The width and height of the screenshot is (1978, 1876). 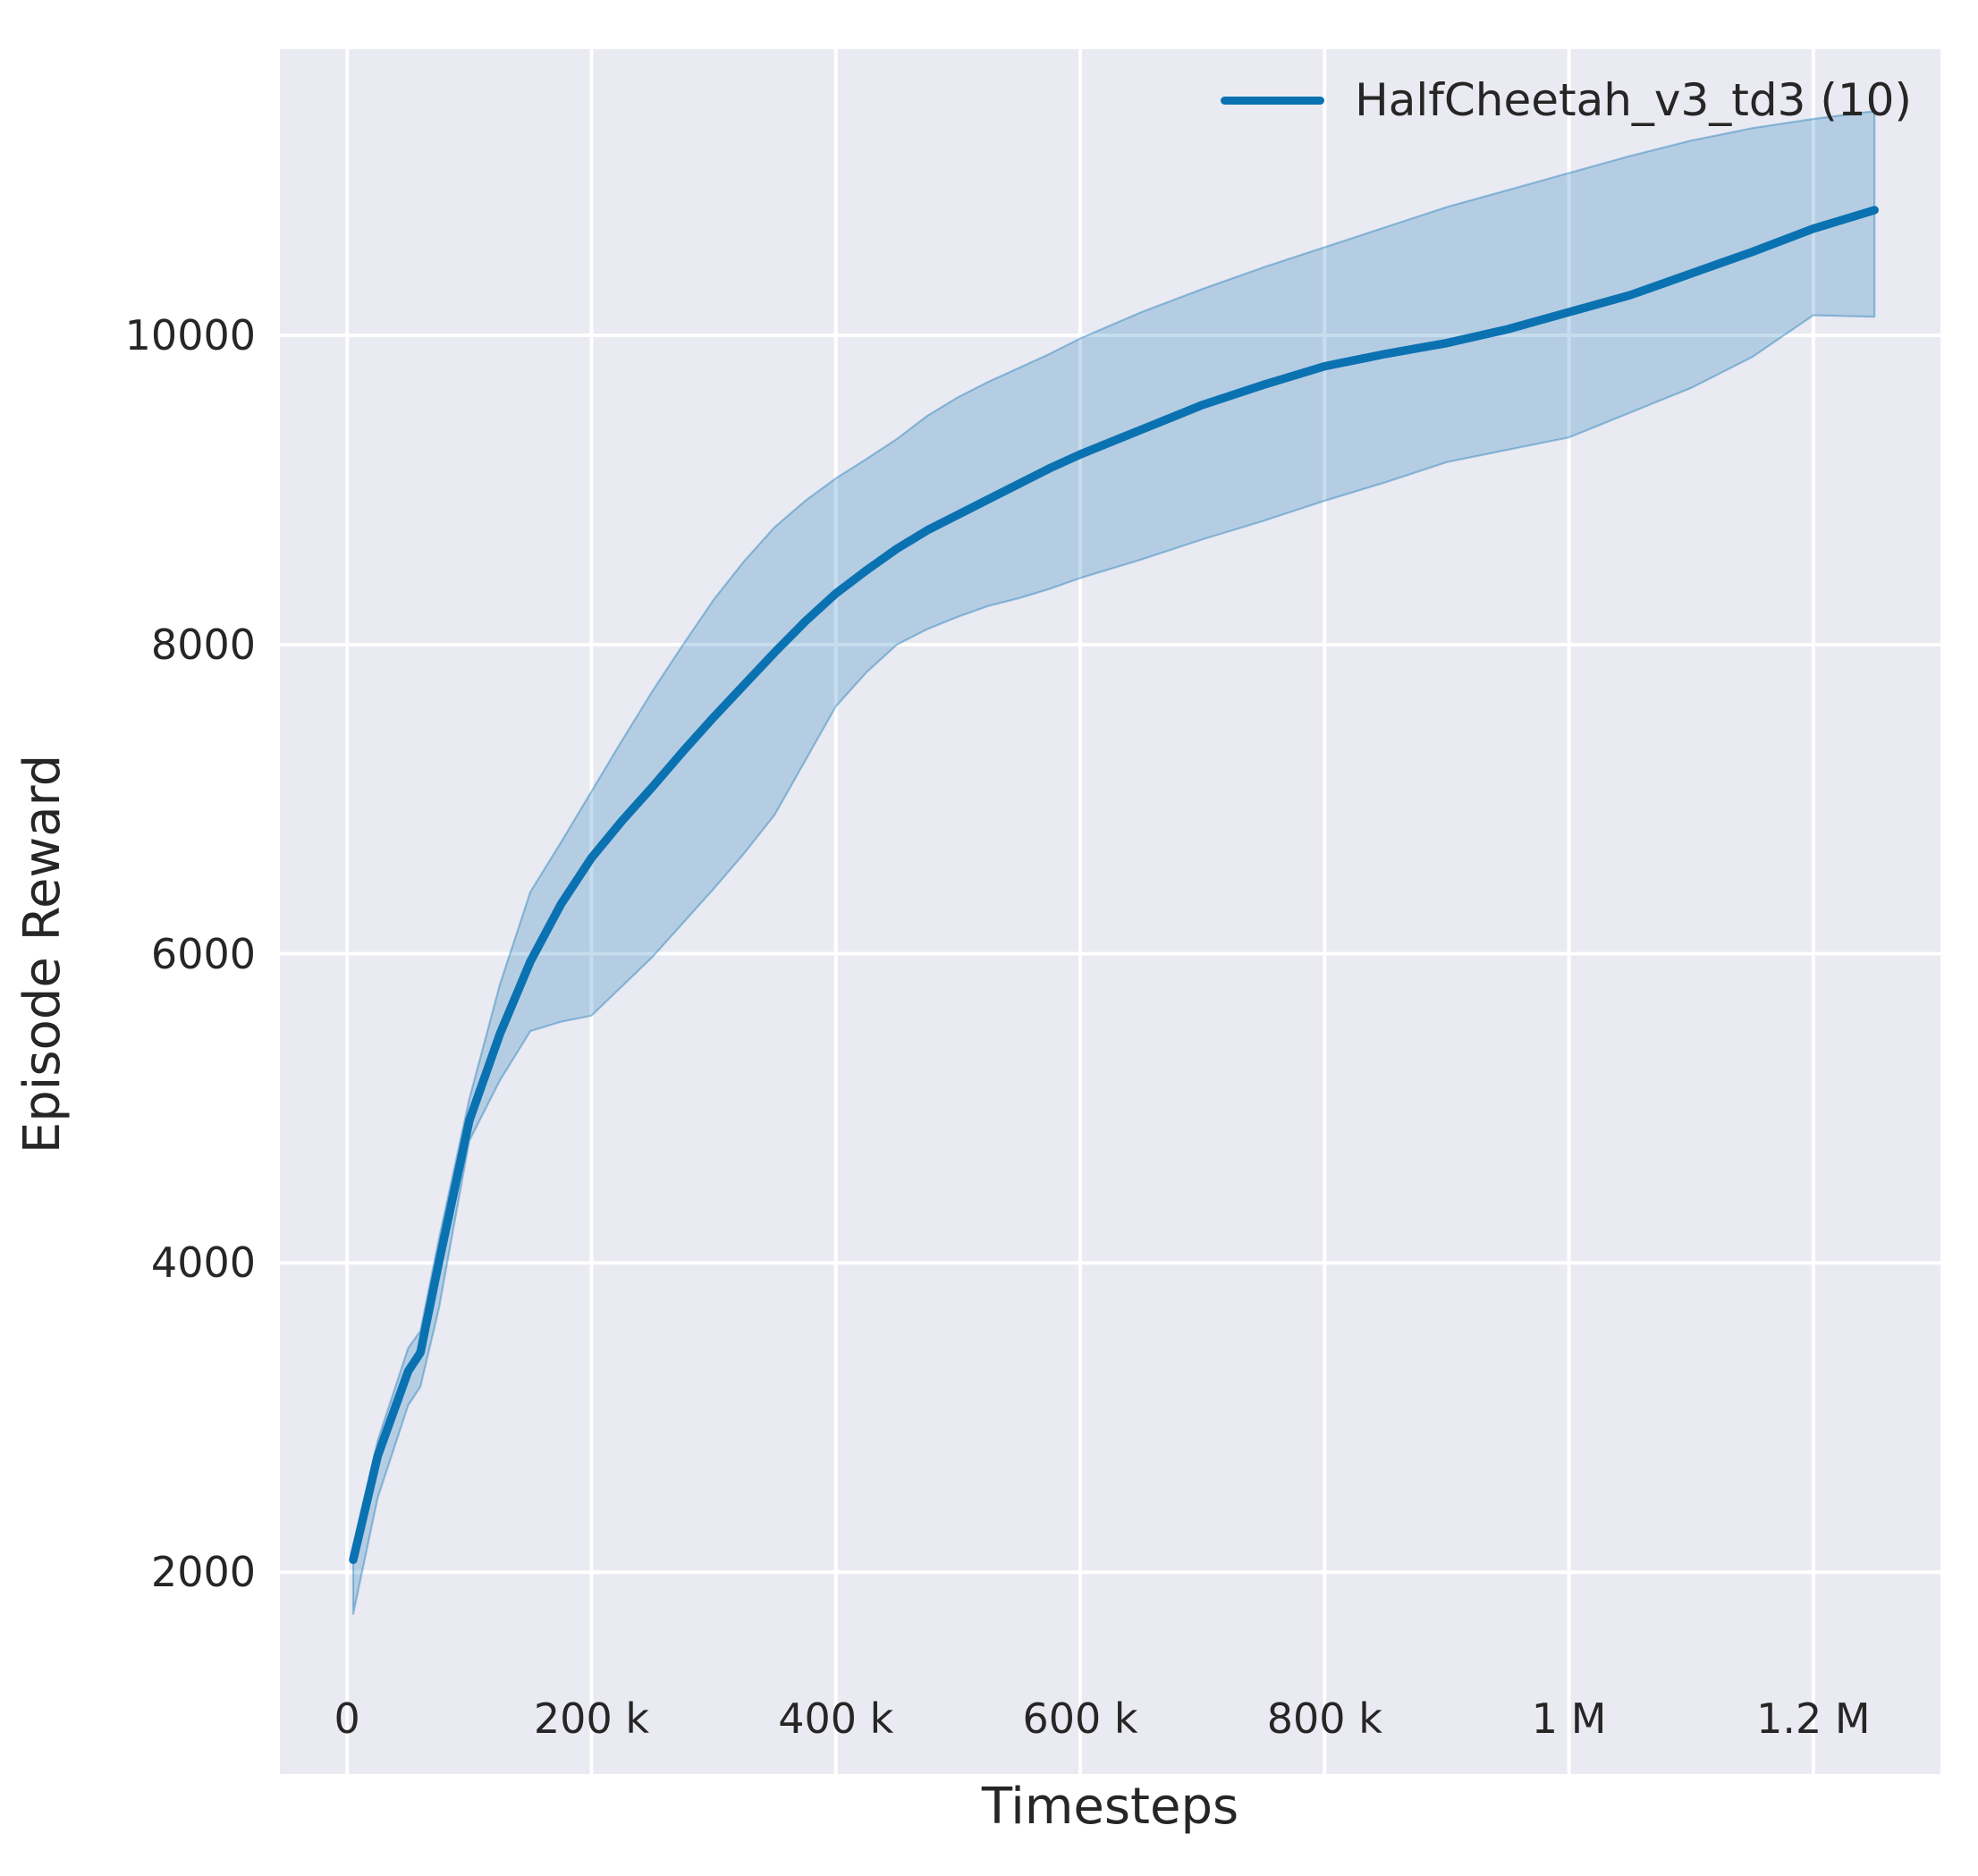 I want to click on y-tick-label: 6000, so click(x=203, y=954).